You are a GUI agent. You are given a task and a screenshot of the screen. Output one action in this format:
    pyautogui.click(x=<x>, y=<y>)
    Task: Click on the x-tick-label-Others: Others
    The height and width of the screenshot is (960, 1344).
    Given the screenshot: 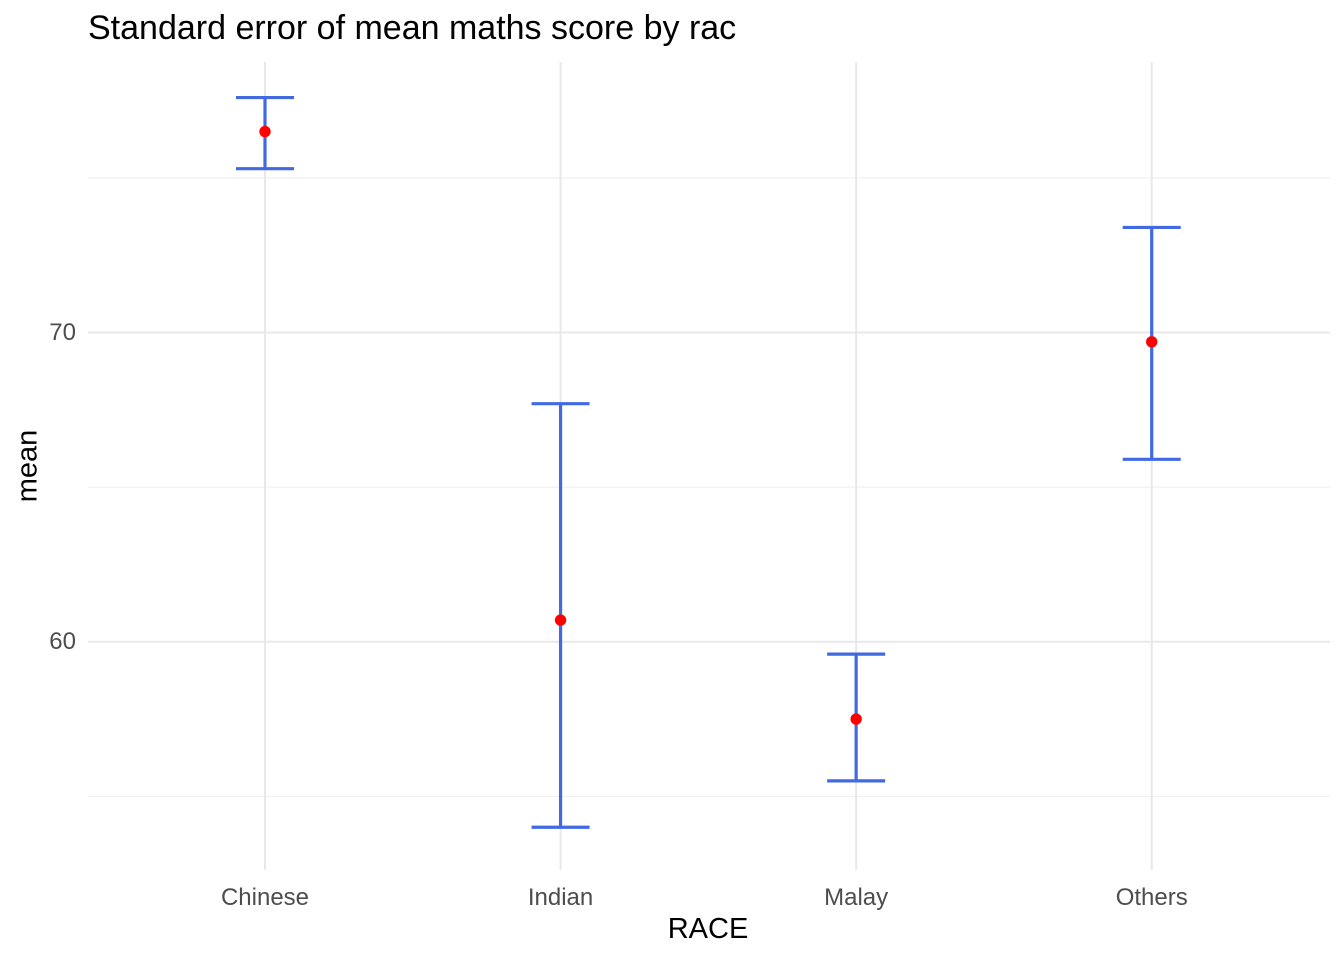 What is the action you would take?
    pyautogui.click(x=1151, y=897)
    